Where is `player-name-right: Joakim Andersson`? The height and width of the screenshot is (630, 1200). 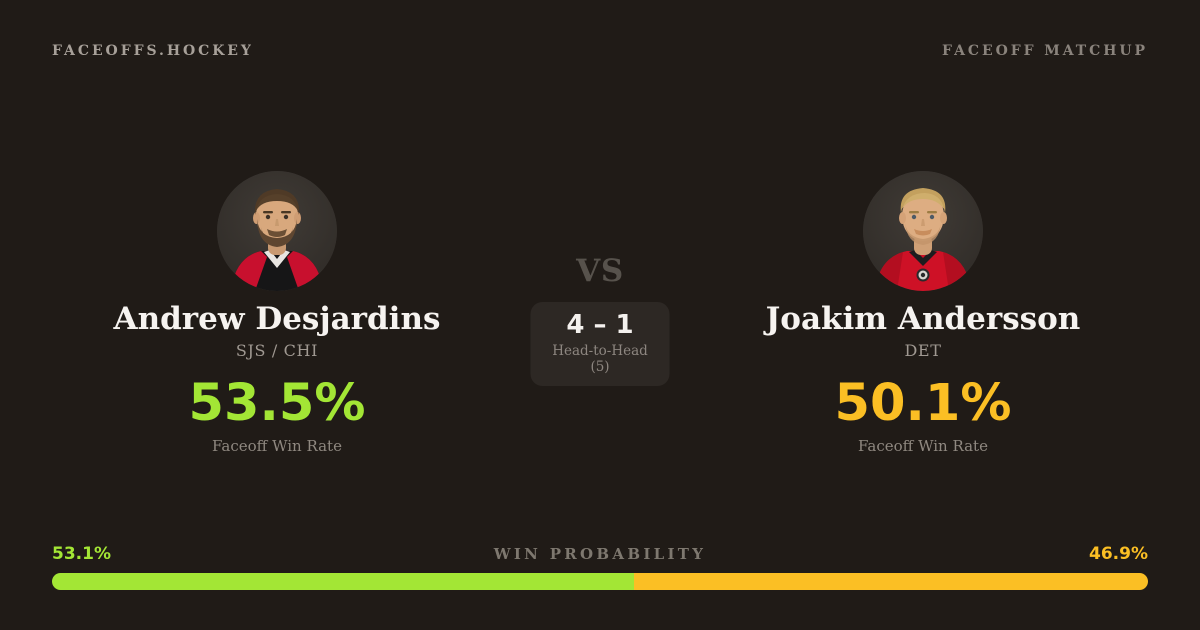 player-name-right: Joakim Andersson is located at coordinates (923, 319).